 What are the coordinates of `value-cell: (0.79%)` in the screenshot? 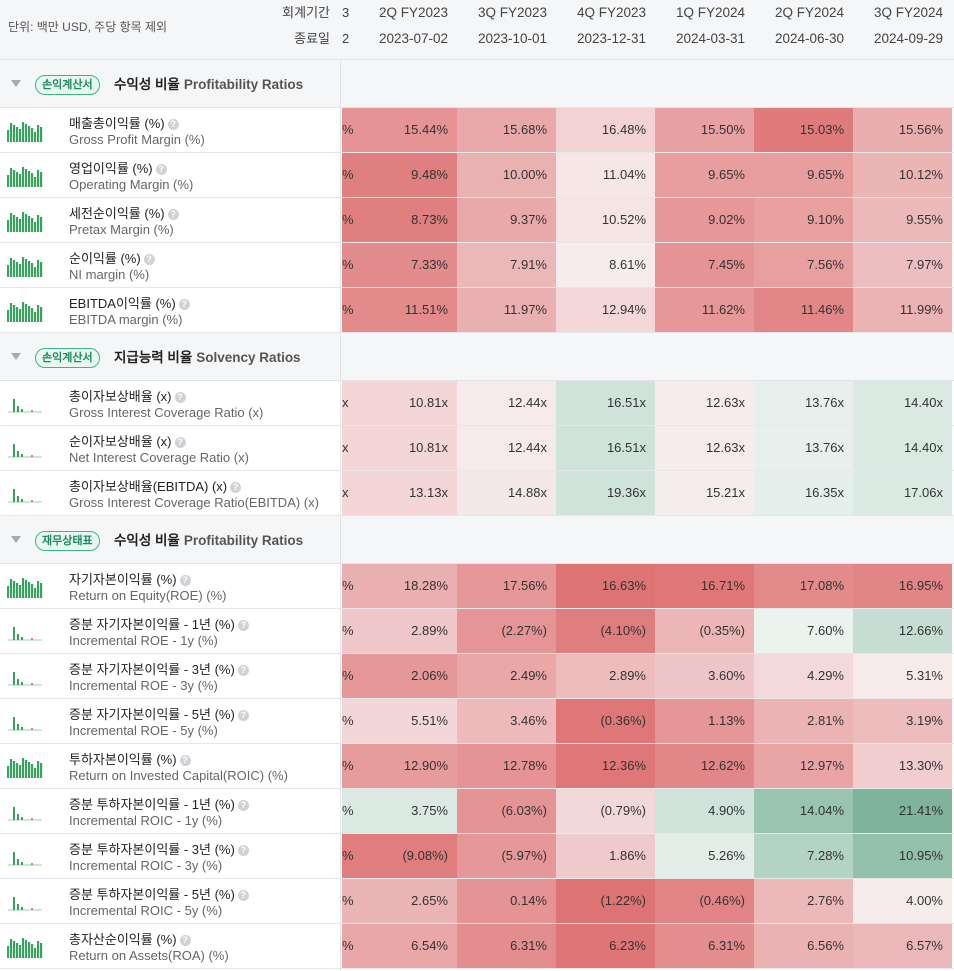 It's located at (605, 811).